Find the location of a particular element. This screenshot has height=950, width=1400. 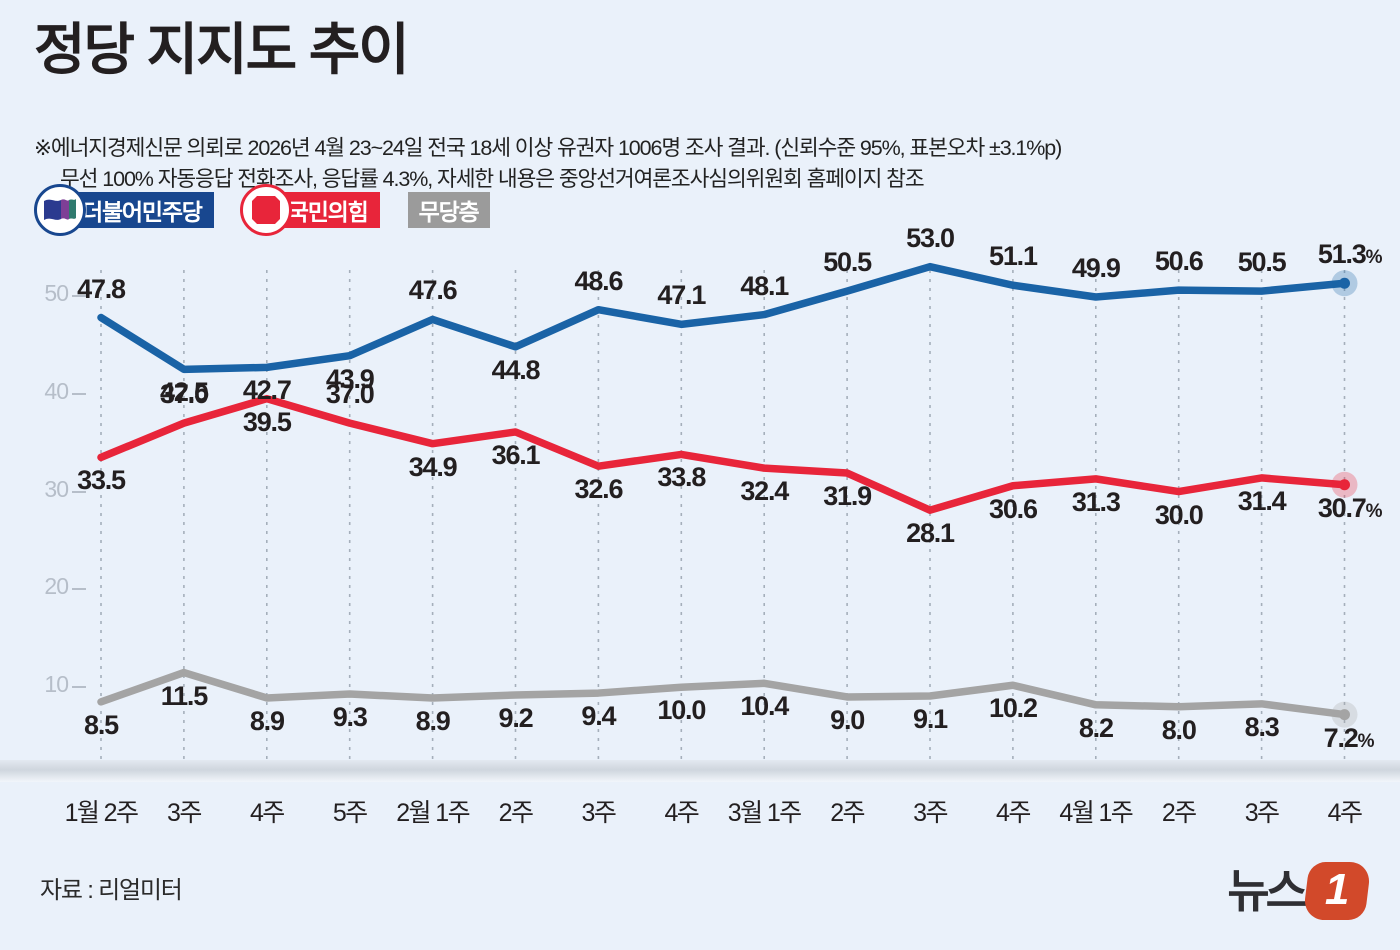

x-tick-label: 1월 2주 is located at coordinates (101, 813).